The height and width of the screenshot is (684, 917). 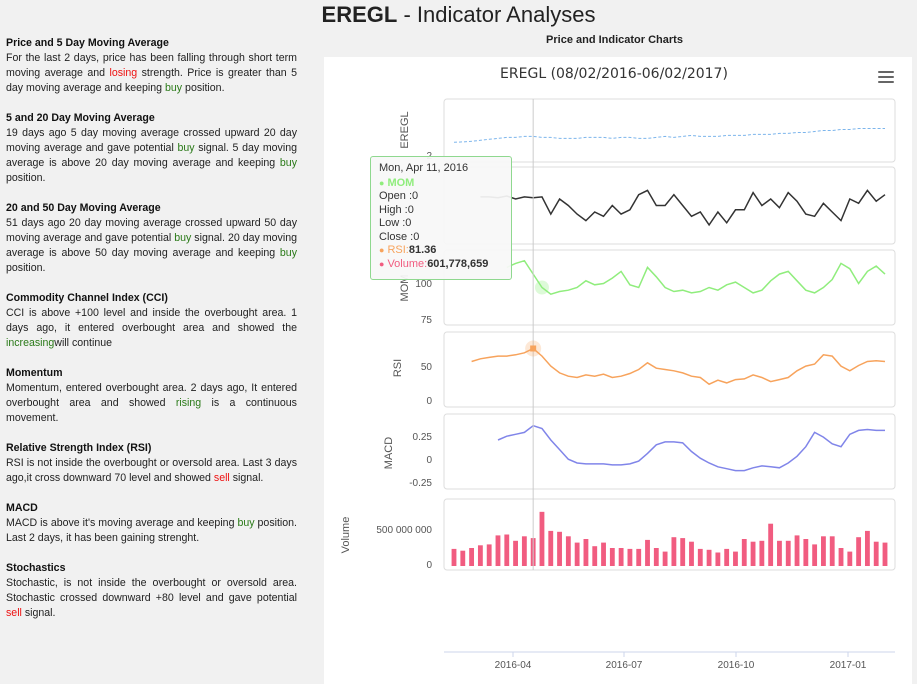 I want to click on tooltip-rsi: ● RSI:81.36, so click(x=408, y=250).